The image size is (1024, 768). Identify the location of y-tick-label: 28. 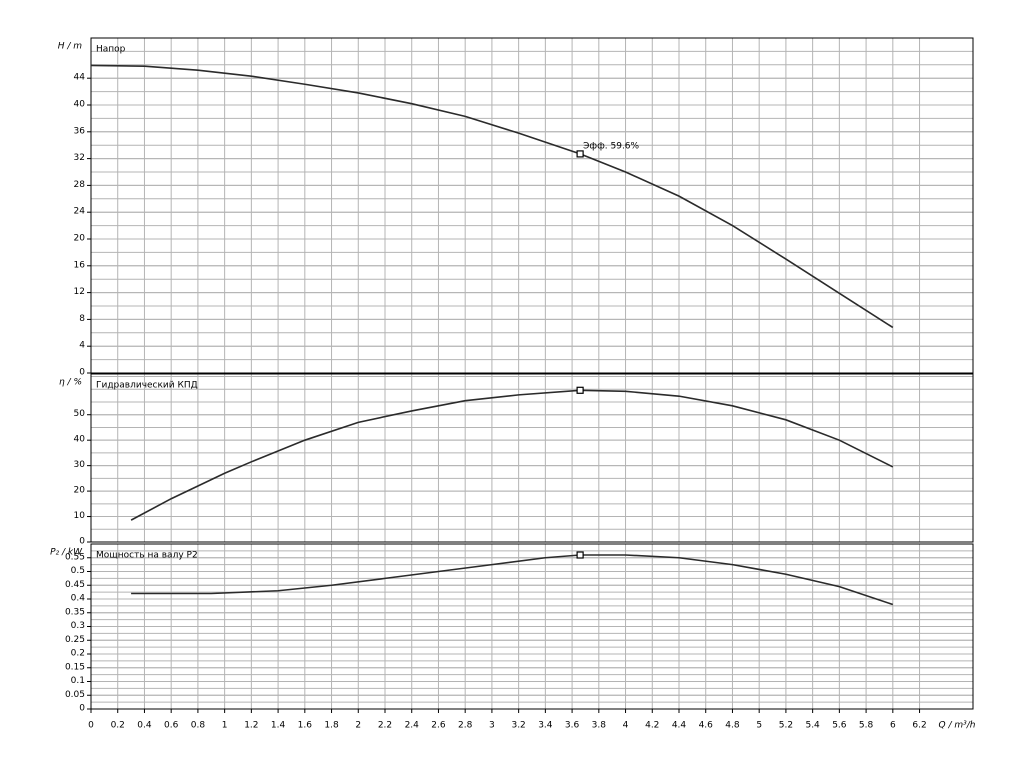
(80, 185).